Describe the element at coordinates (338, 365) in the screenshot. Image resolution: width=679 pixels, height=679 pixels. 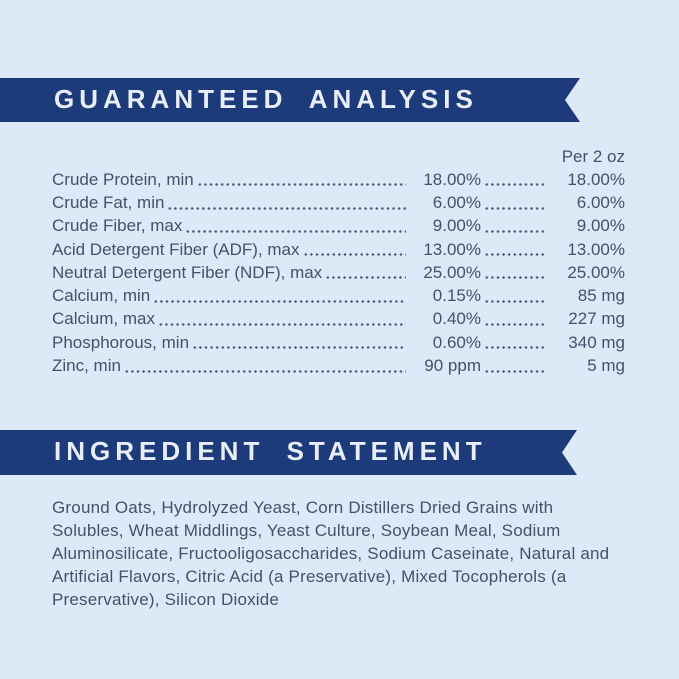
I see `analysis-row: Zinc, min 90 ppm 5 mg` at that location.